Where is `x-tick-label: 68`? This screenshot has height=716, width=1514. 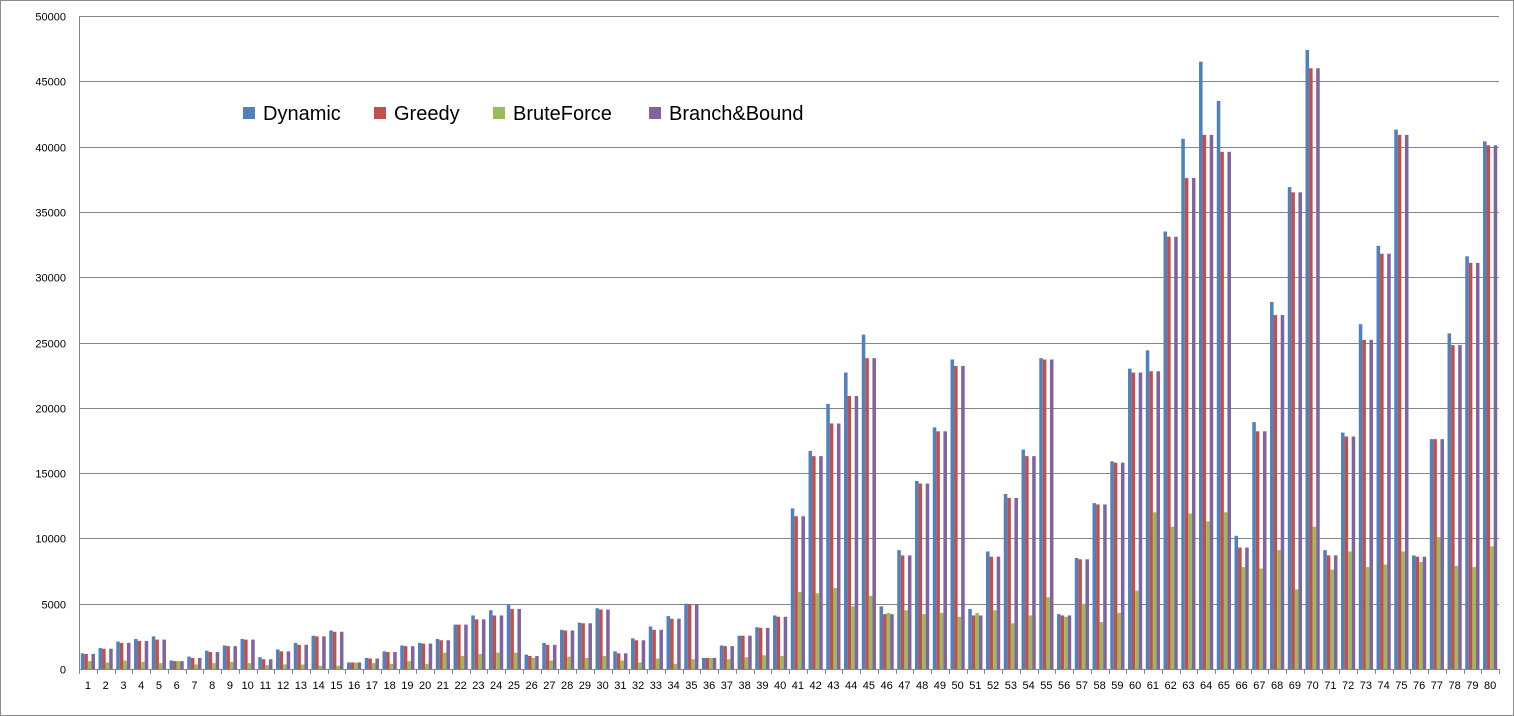
x-tick-label: 68 is located at coordinates (1277, 686).